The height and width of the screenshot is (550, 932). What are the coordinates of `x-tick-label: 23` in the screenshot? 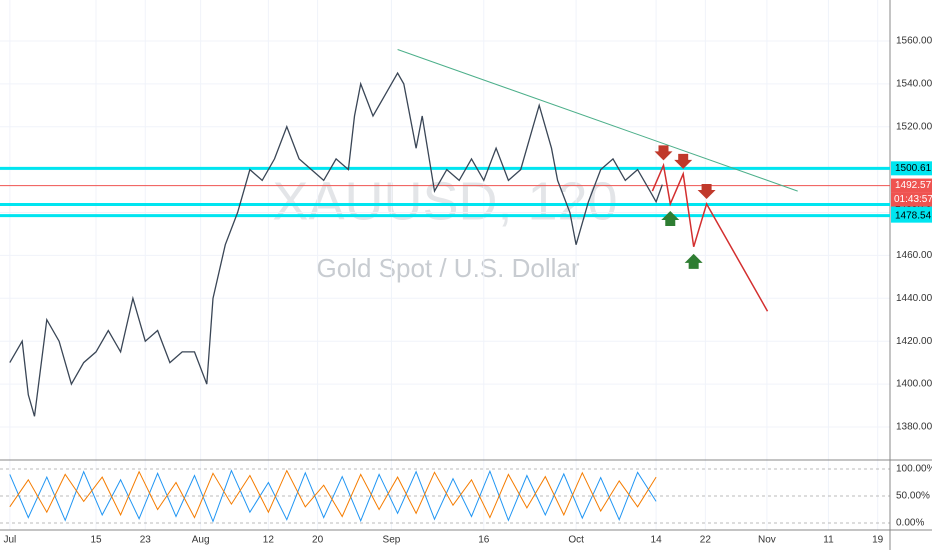 It's located at (146, 540).